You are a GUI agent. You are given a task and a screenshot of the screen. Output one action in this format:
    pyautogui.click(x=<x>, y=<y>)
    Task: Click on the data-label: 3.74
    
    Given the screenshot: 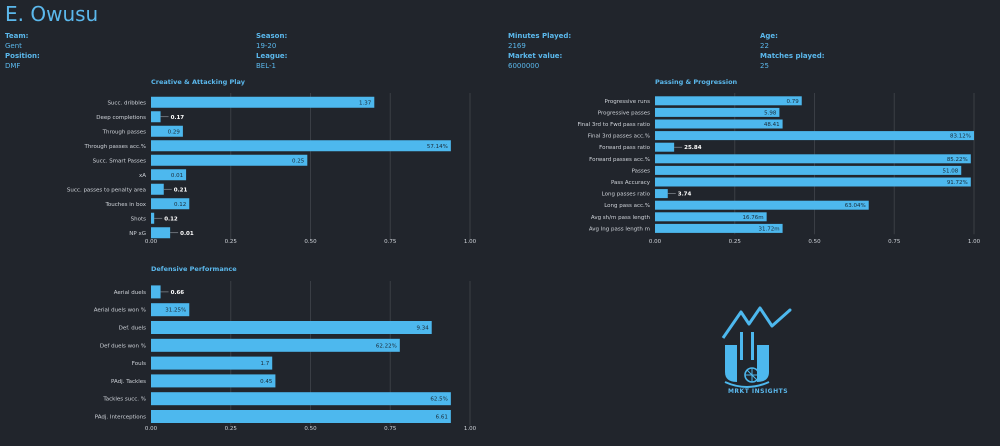 What is the action you would take?
    pyautogui.click(x=685, y=195)
    